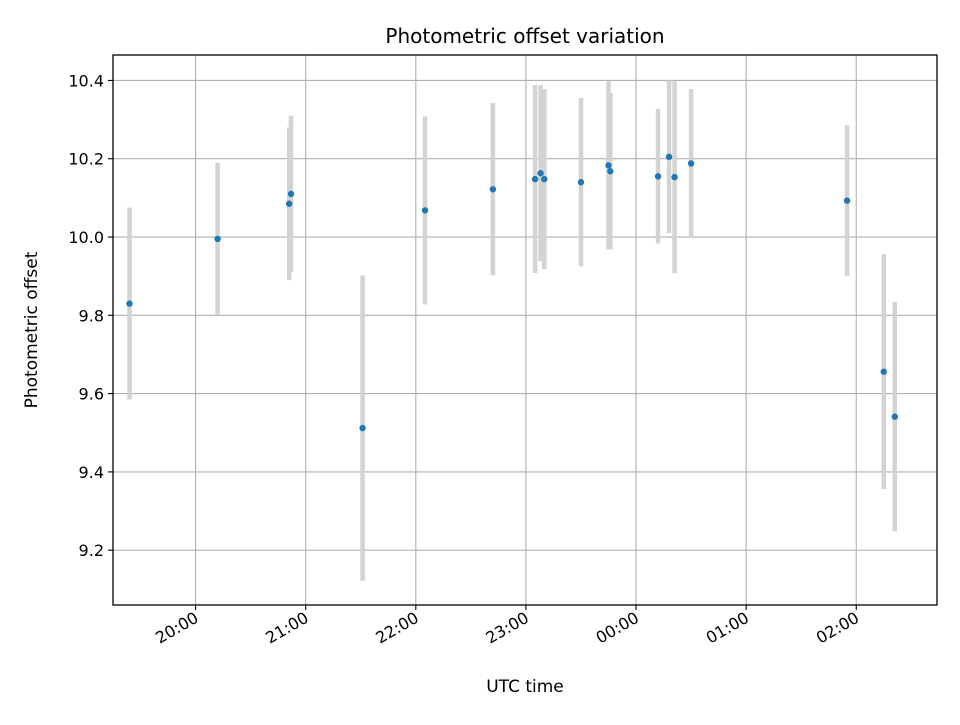 This screenshot has height=725, width=960. I want to click on y-tick-label: 10.2, so click(86, 159).